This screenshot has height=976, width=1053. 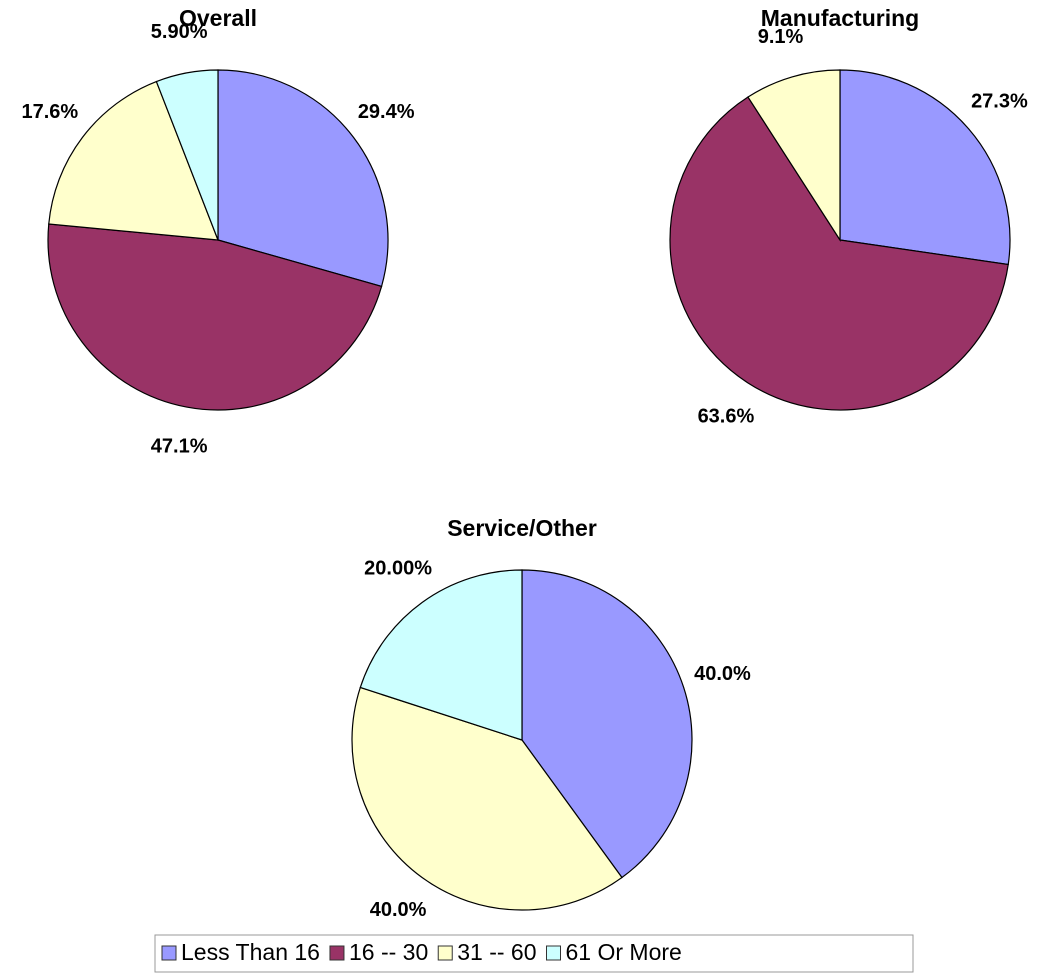 What do you see at coordinates (388, 952) in the screenshot?
I see `legend-label: 16 -- 30` at bounding box center [388, 952].